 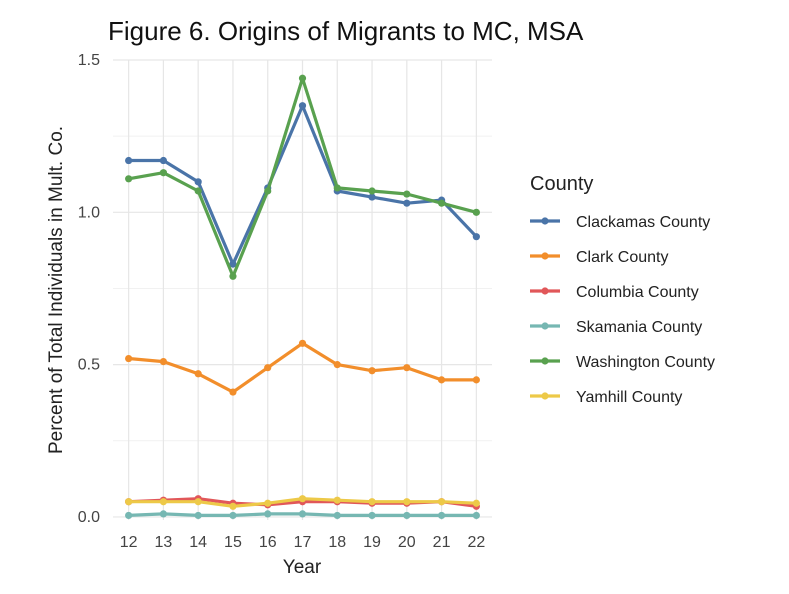 What do you see at coordinates (198, 542) in the screenshot?
I see `x-tick-label: 14` at bounding box center [198, 542].